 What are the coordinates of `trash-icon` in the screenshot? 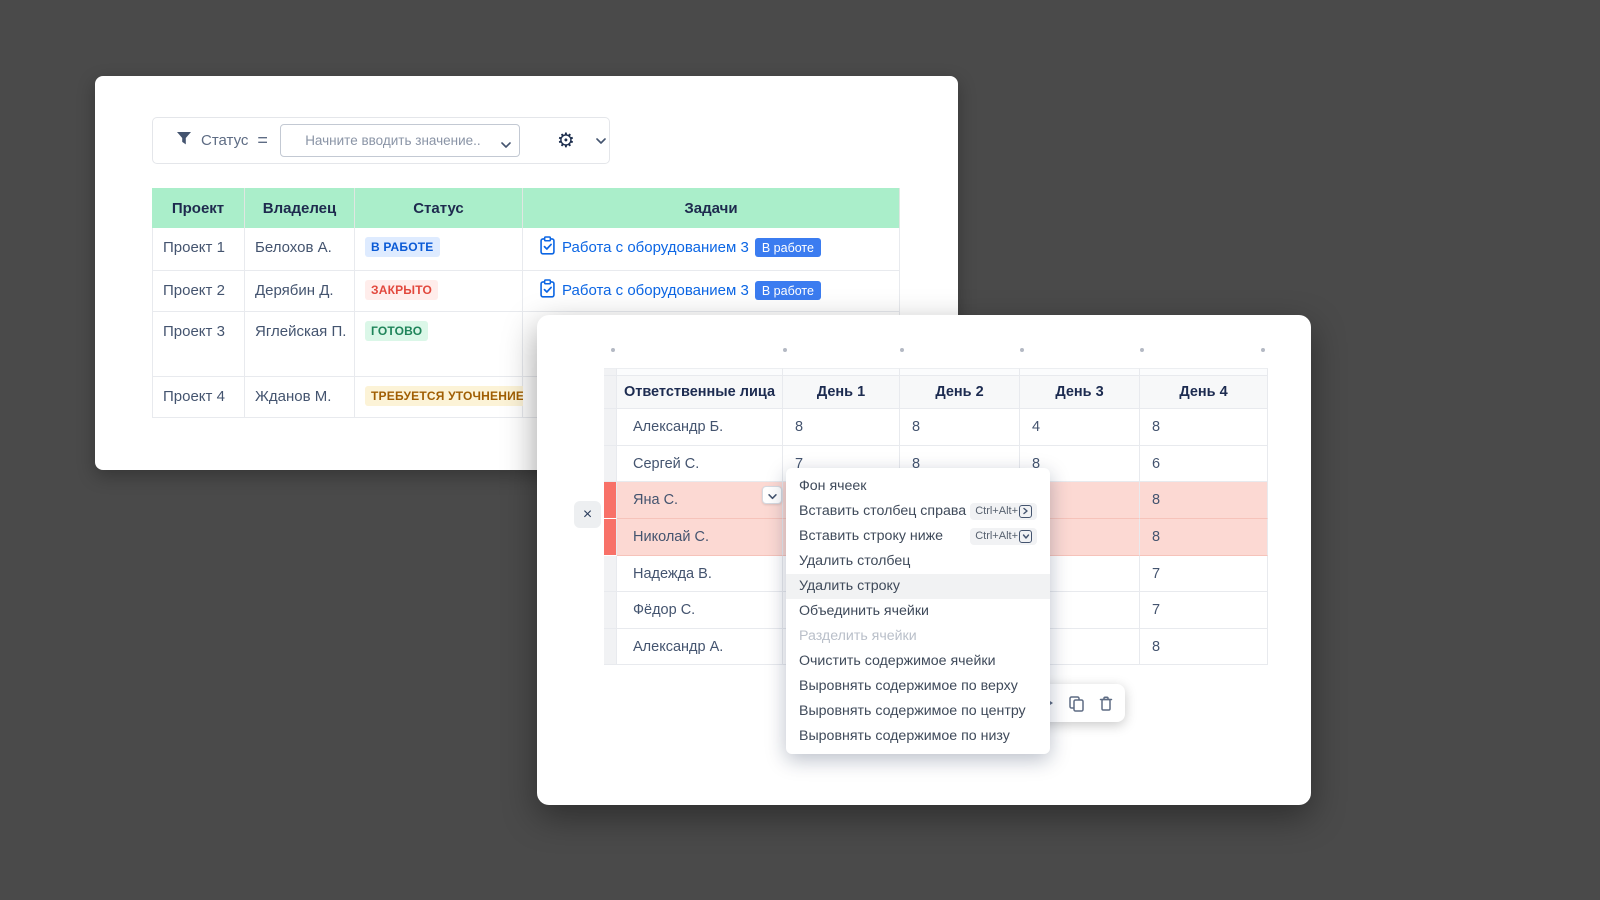 It's located at (1106, 703).